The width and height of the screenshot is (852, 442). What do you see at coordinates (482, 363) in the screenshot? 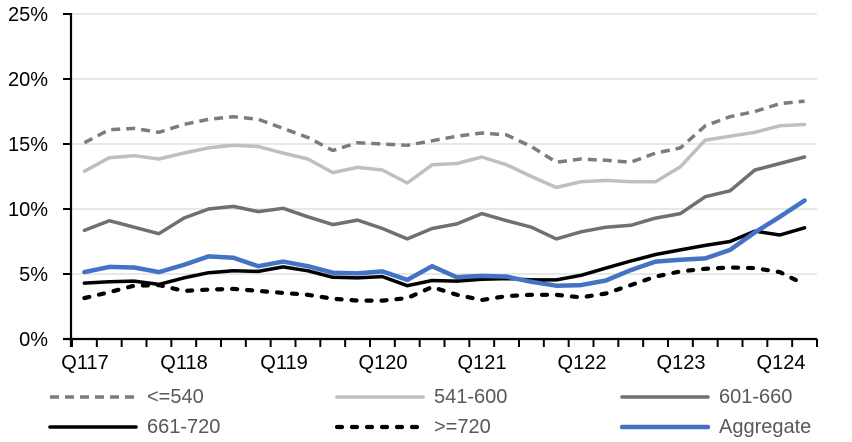
I see `x-tick-label: Q121` at bounding box center [482, 363].